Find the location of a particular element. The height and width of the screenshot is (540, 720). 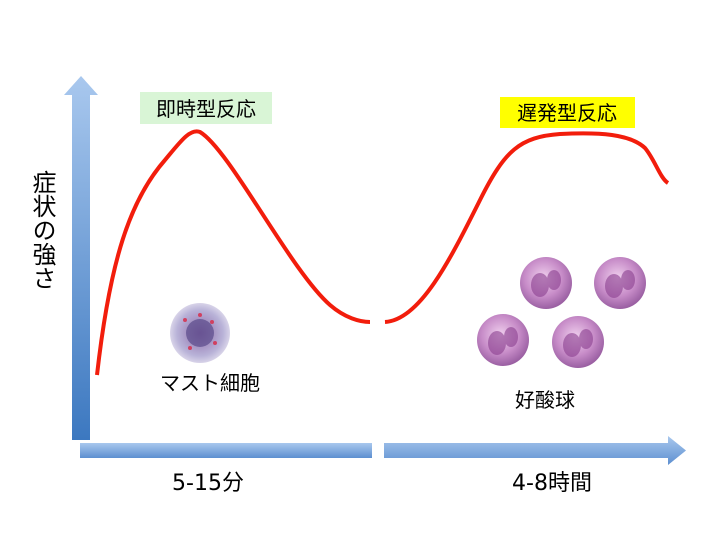

mast-cell-label: マスト細胞 is located at coordinates (210, 383).